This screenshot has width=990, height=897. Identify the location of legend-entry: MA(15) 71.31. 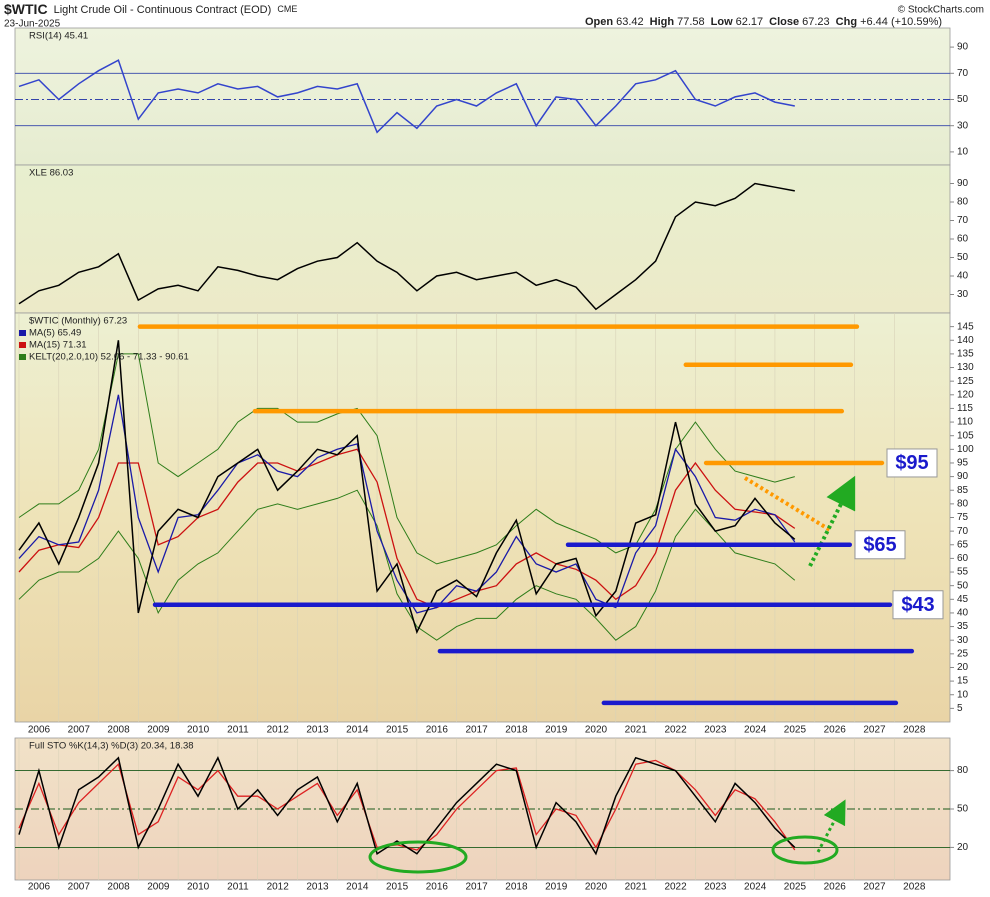
(58, 345).